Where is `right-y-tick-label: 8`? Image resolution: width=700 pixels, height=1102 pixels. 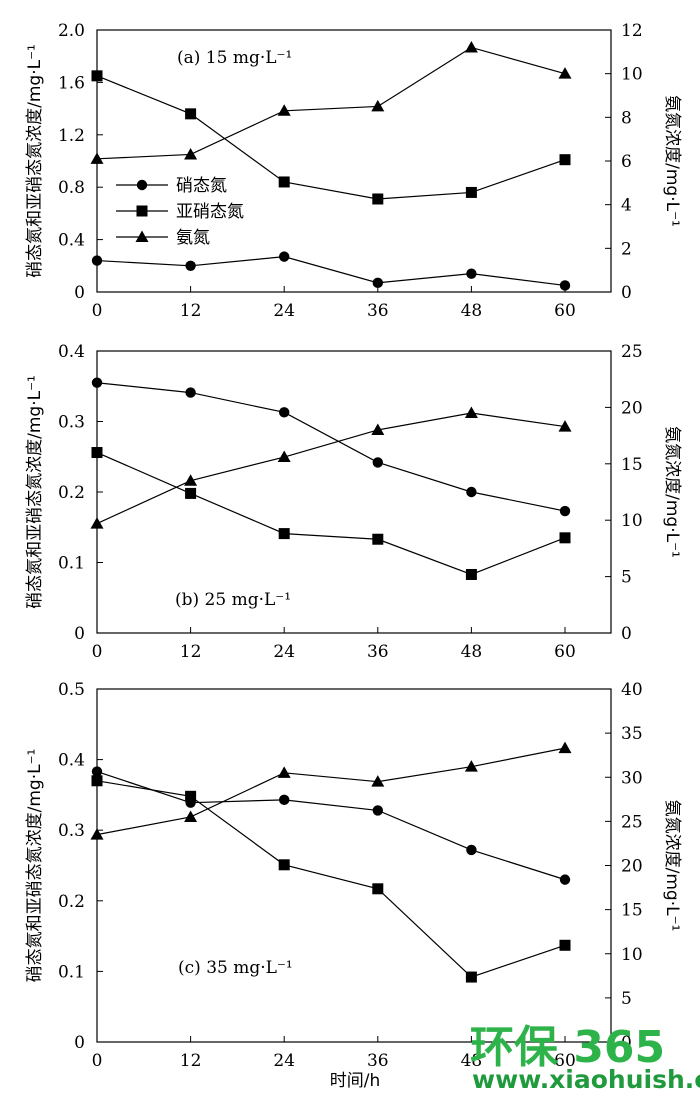
right-y-tick-label: 8 is located at coordinates (626, 118).